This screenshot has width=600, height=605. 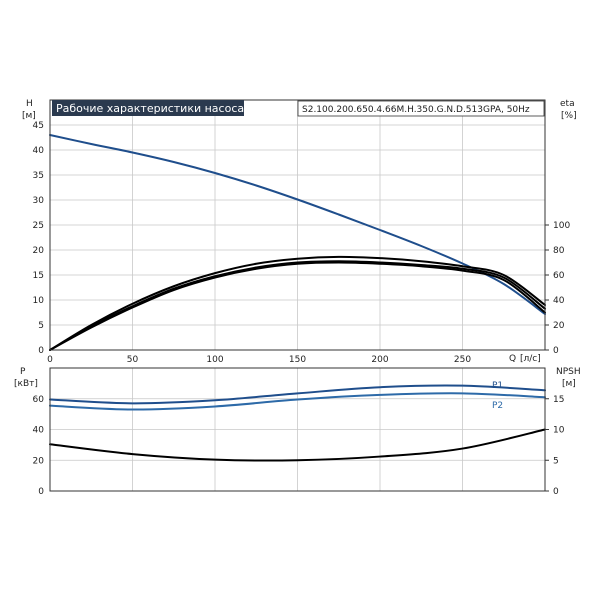 What do you see at coordinates (558, 400) in the screenshot?
I see `y-right-tick-lower: 15` at bounding box center [558, 400].